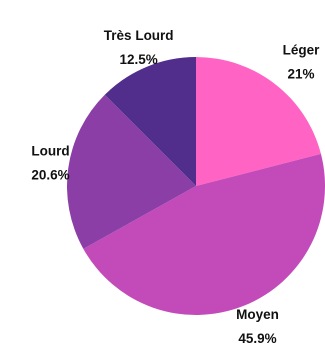  What do you see at coordinates (257, 326) in the screenshot?
I see `slice-label-moyen: Moyen 45.9%` at bounding box center [257, 326].